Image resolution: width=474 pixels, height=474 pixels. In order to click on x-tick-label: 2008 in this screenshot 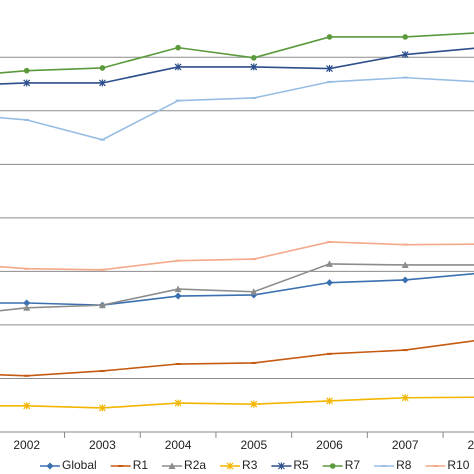, I will do `click(471, 445)`.